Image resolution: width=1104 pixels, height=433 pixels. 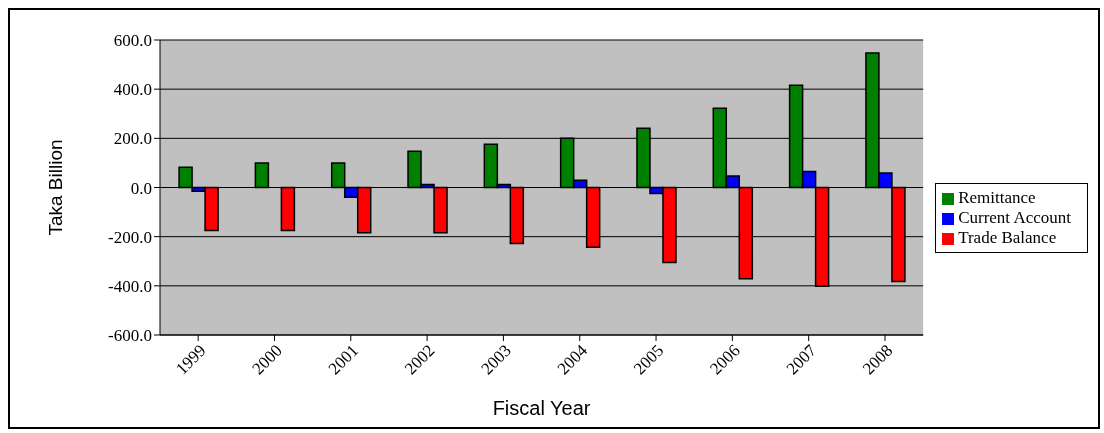 I want to click on legend-label: Current Account, so click(x=1014, y=217).